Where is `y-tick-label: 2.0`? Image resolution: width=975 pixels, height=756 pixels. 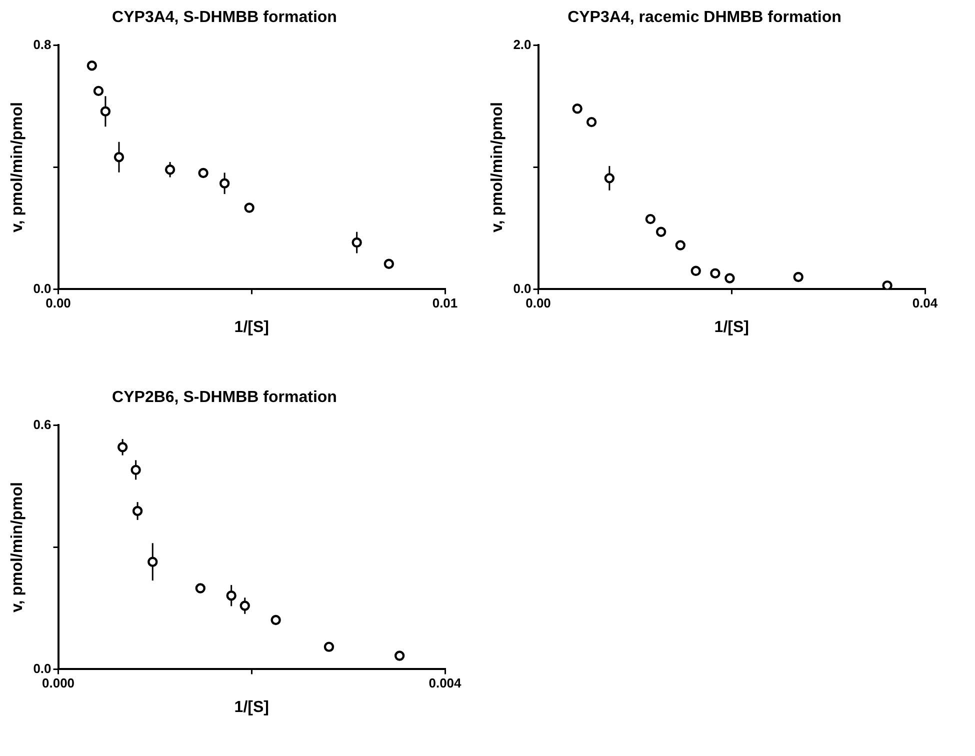
y-tick-label: 2.0 is located at coordinates (522, 44).